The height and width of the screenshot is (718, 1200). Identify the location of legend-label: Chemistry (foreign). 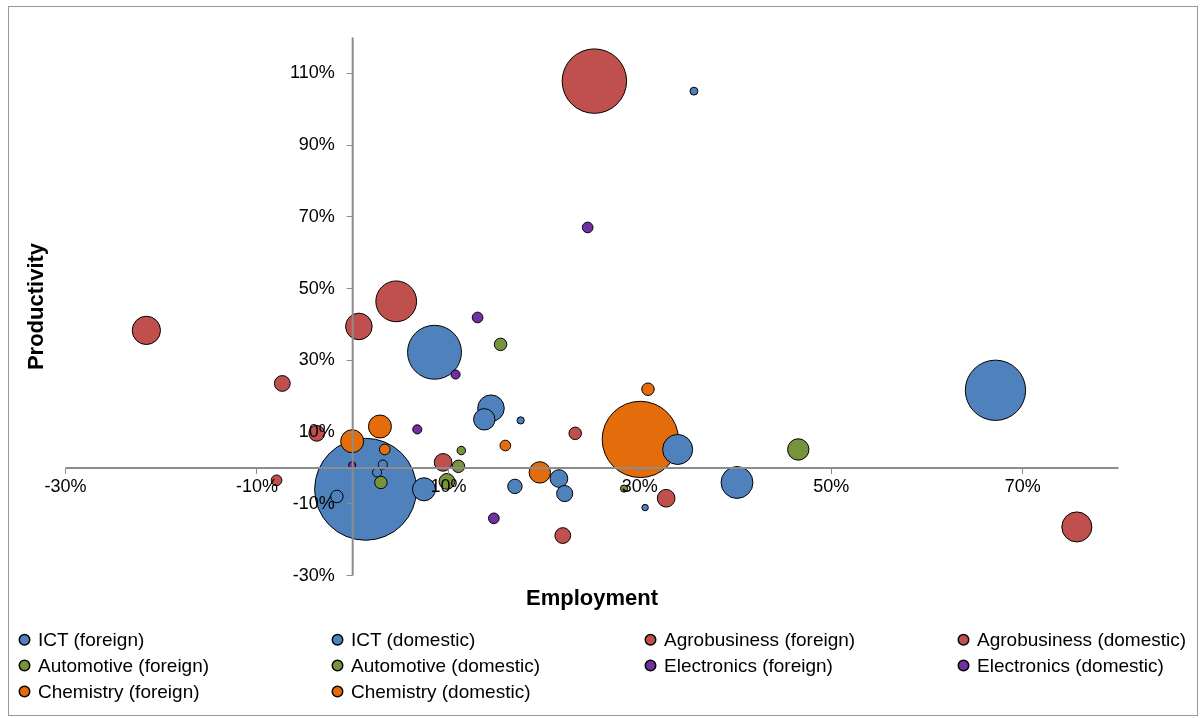
(119, 691).